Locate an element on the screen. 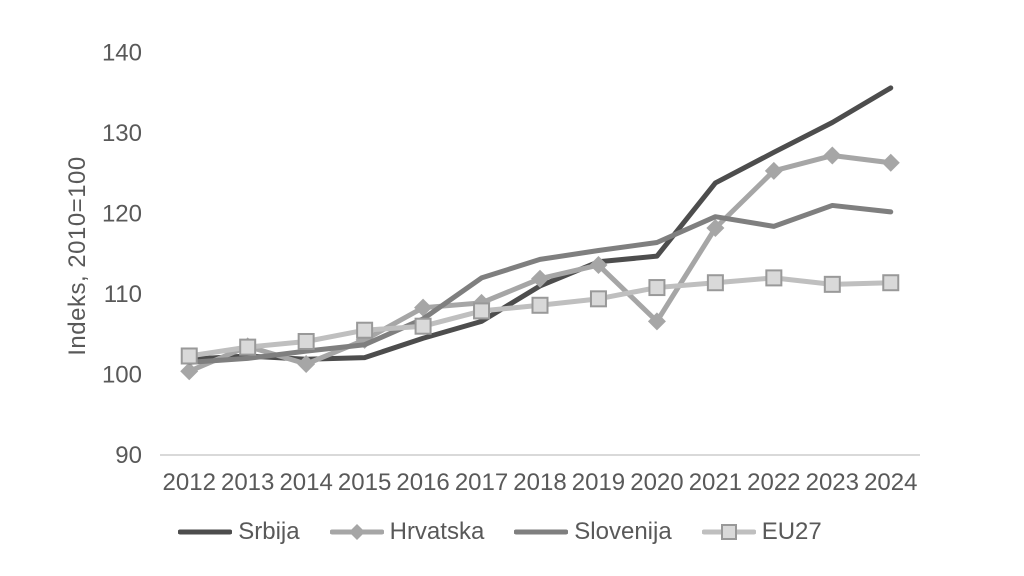 The width and height of the screenshot is (1024, 576). x-tick-label: 2015 is located at coordinates (364, 482).